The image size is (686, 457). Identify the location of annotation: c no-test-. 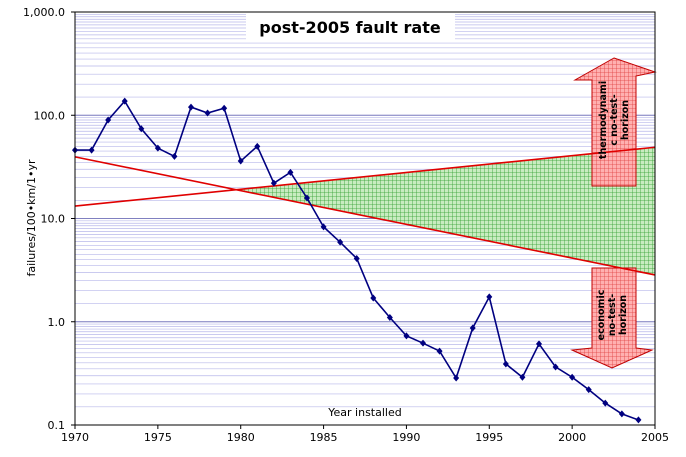
(614, 119).